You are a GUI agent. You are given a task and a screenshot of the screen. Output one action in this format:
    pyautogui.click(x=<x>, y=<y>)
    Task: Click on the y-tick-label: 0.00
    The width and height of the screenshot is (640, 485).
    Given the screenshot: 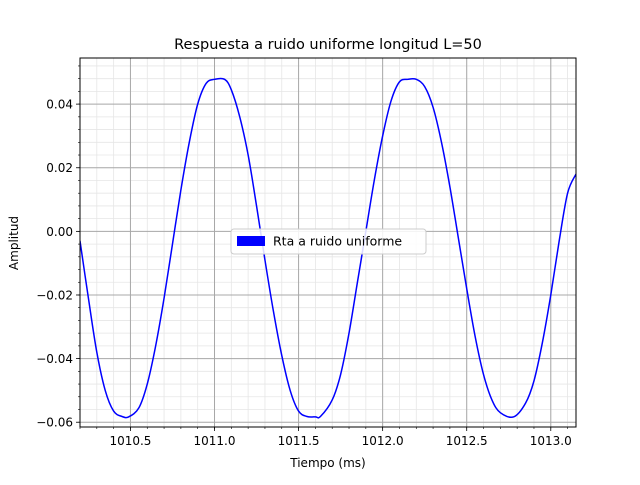 What is the action you would take?
    pyautogui.click(x=59, y=232)
    